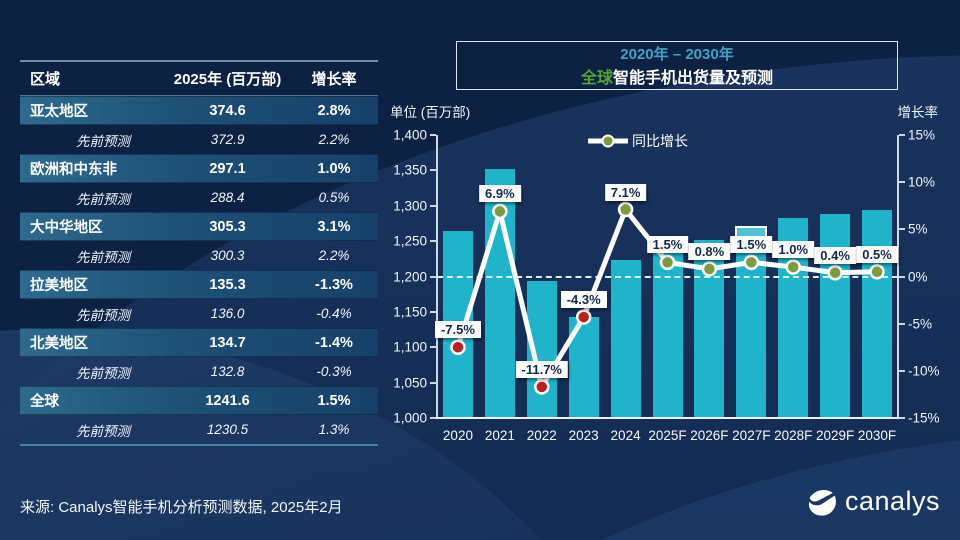  I want to click on table-bottom-rule, so click(199, 445).